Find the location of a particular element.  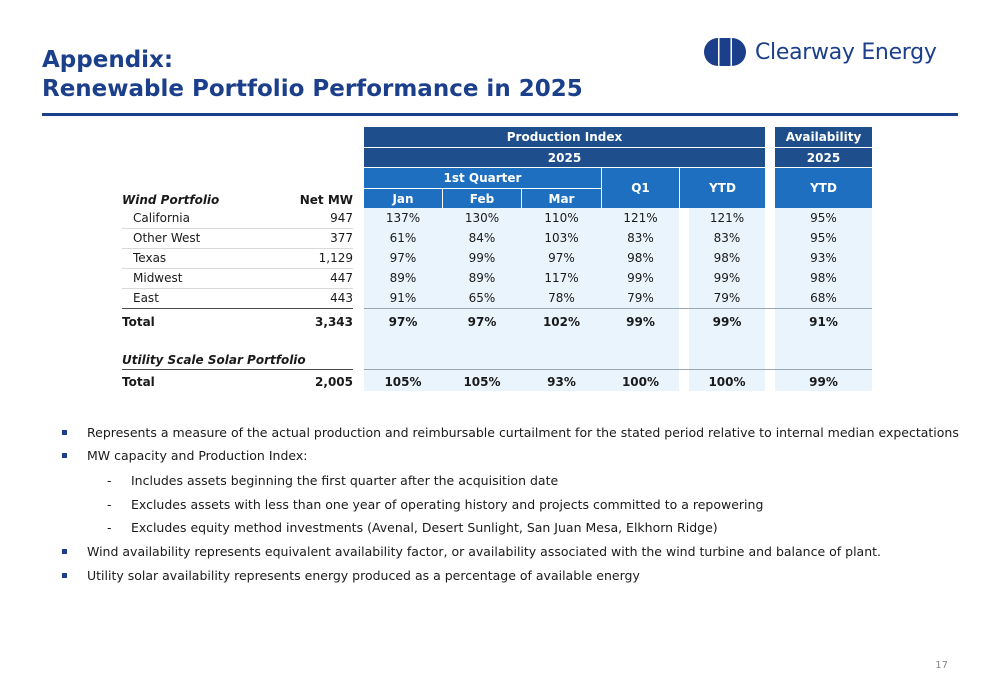

month-header-jan: Jan is located at coordinates (403, 198).